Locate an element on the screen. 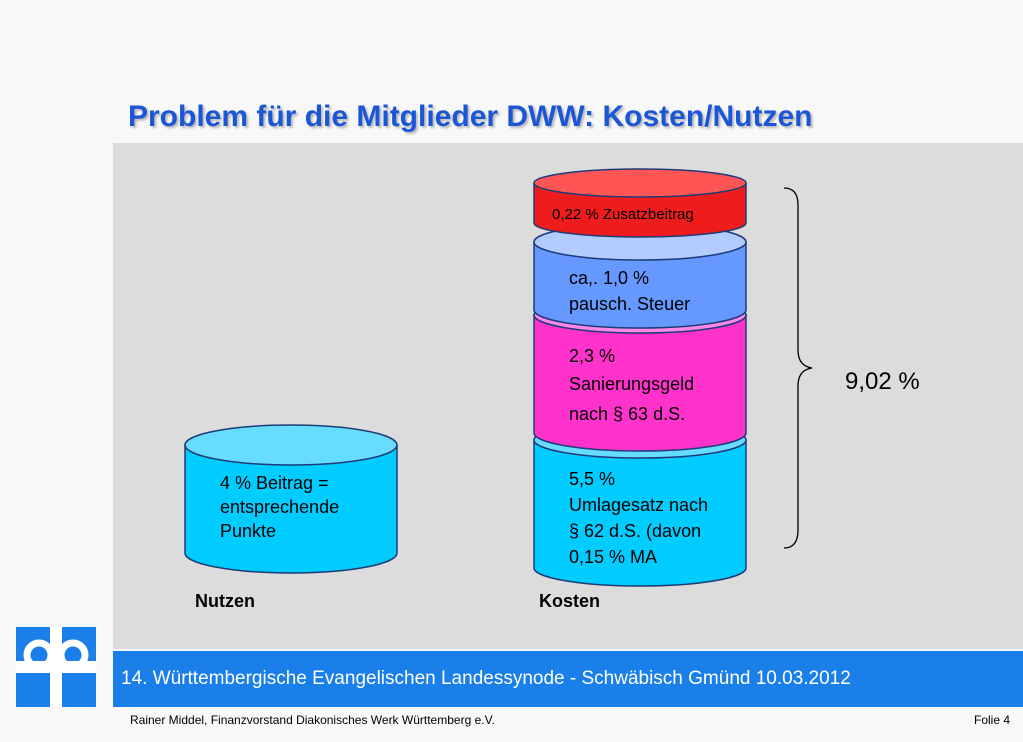 This screenshot has width=1023, height=742. total-brace is located at coordinates (798, 368).